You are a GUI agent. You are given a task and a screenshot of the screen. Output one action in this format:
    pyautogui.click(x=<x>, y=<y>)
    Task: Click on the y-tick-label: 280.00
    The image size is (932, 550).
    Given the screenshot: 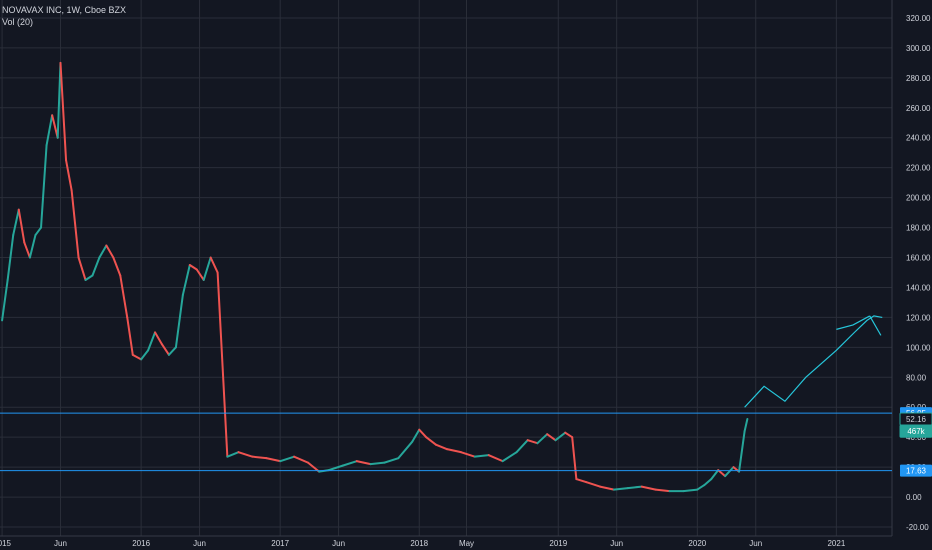 What is the action you would take?
    pyautogui.click(x=918, y=78)
    